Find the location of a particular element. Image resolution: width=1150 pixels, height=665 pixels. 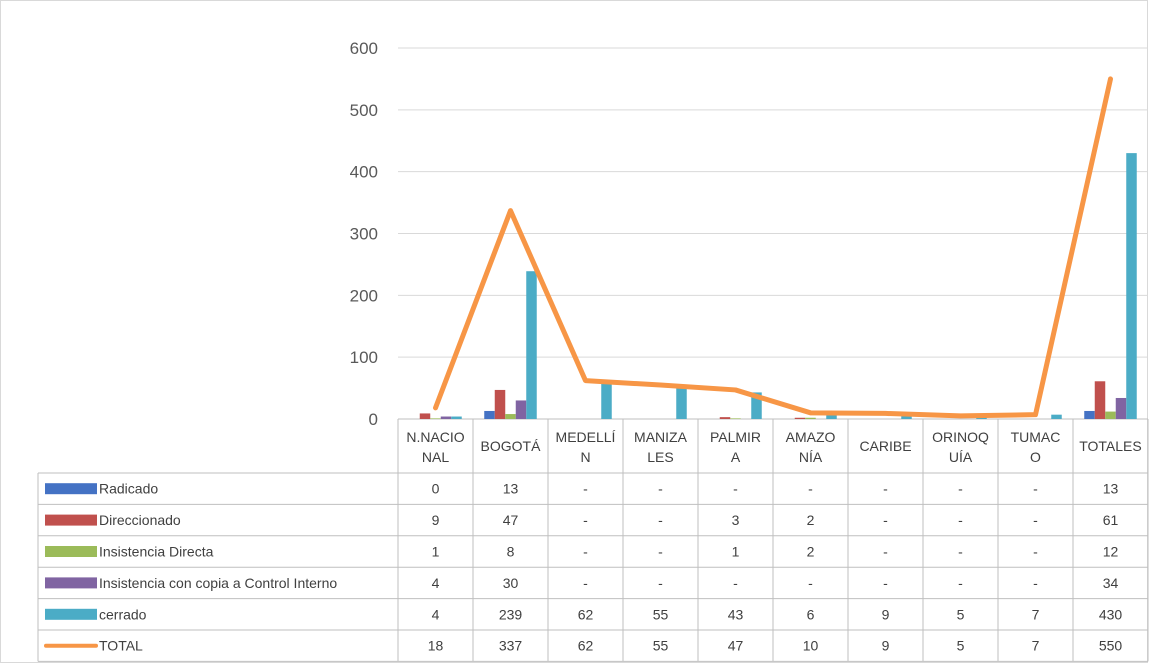

table-cell: 18 is located at coordinates (436, 646).